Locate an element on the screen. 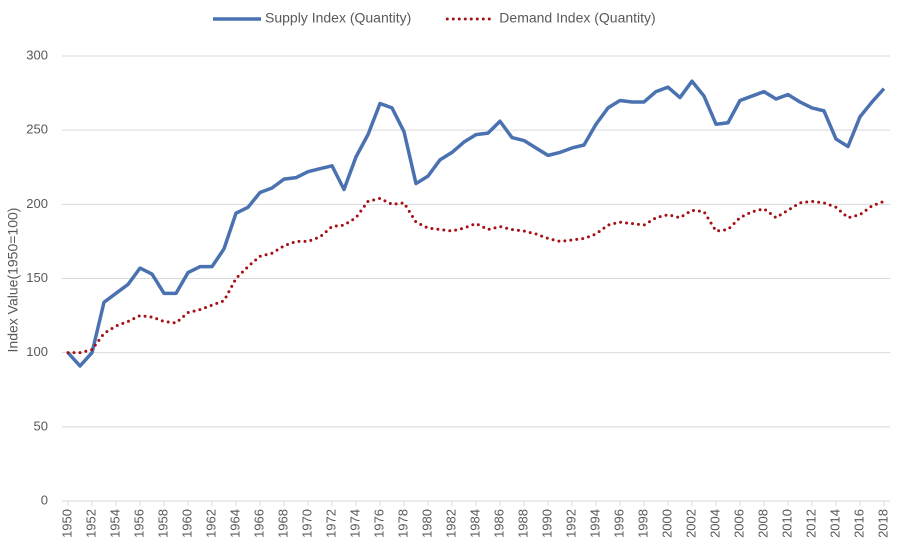 Image resolution: width=898 pixels, height=555 pixels. legend-label: Supply Index (Quantity) is located at coordinates (338, 18).